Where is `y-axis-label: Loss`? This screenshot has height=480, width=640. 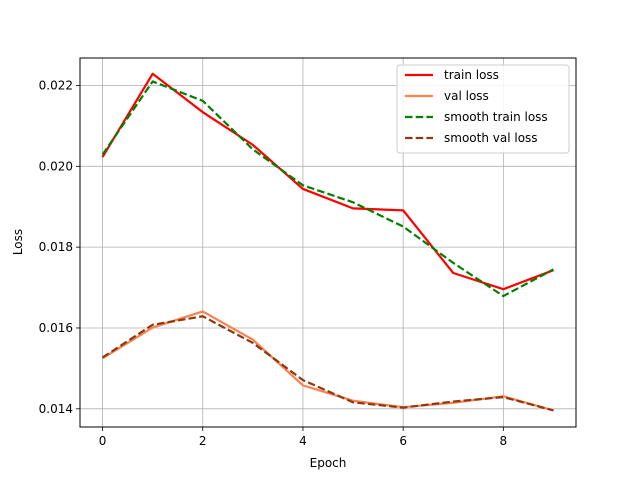 y-axis-label: Loss is located at coordinates (18, 242).